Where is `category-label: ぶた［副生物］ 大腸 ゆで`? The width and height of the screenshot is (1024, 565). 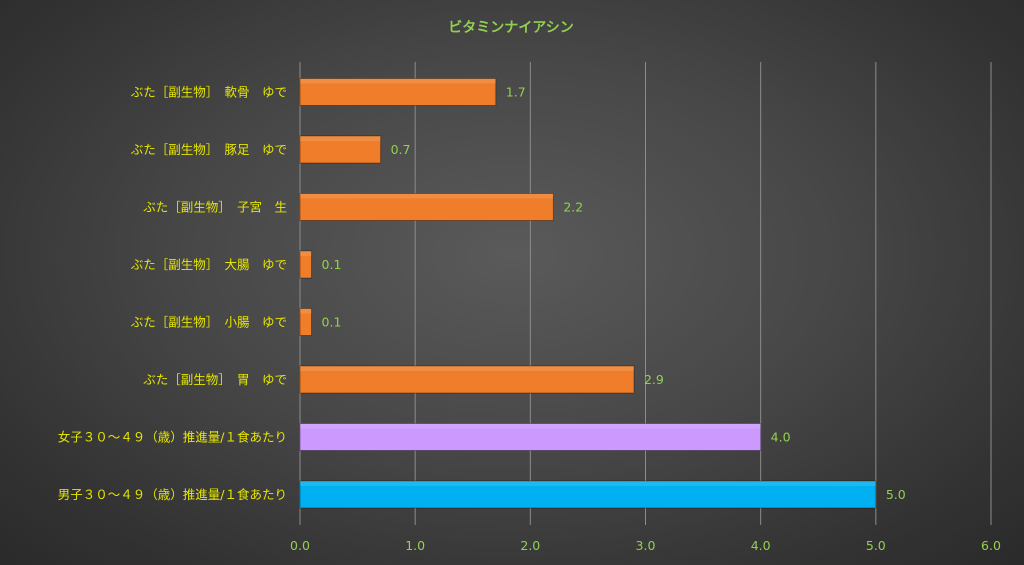
category-label: ぶた［副生物］ 大腸 ゆで is located at coordinates (209, 264).